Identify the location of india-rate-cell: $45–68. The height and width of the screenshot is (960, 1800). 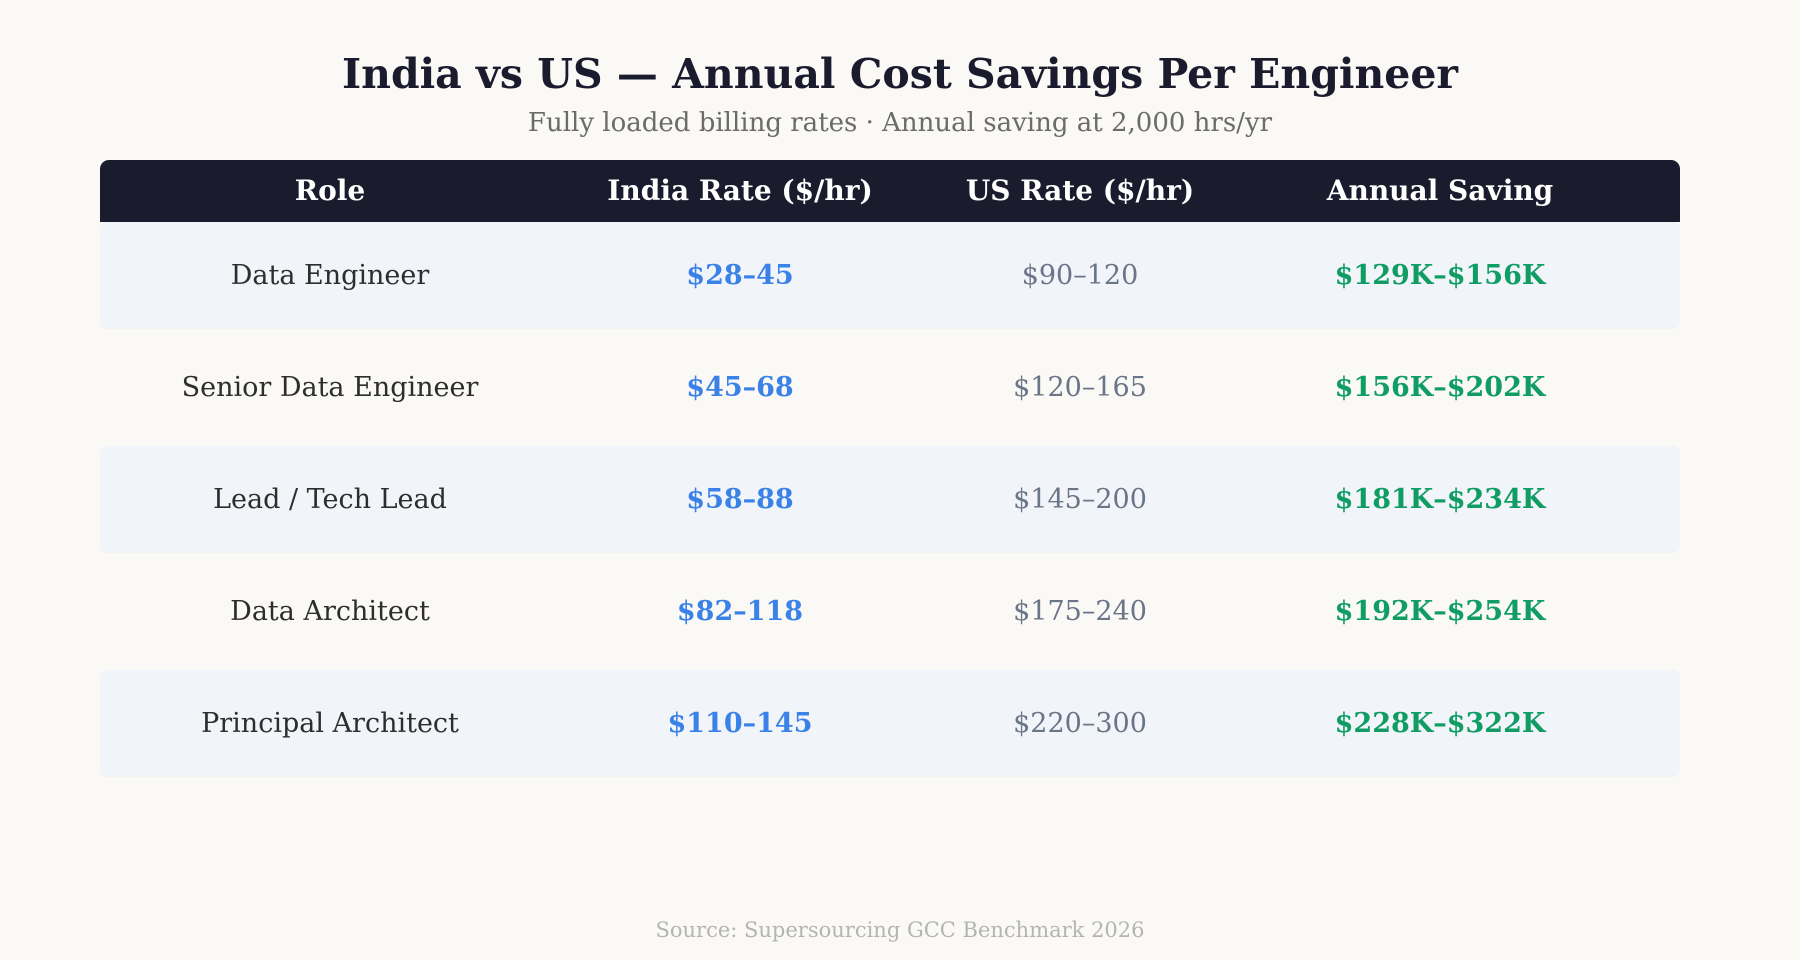
(740, 387).